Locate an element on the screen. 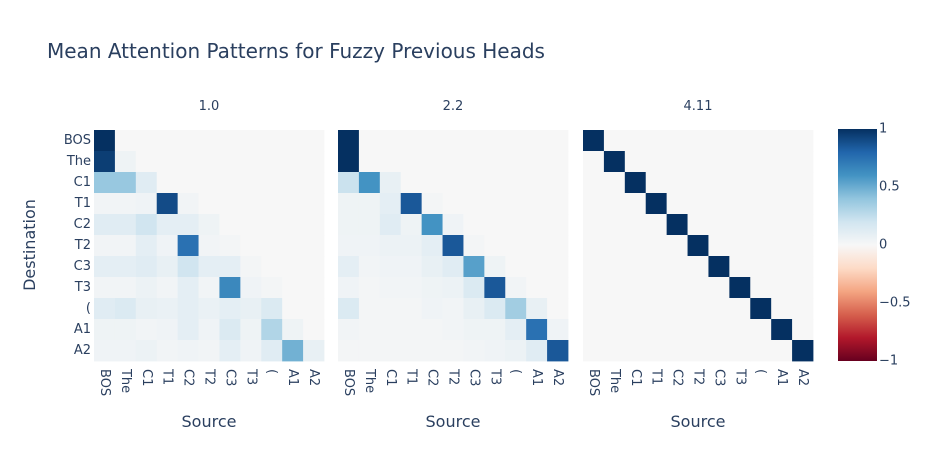 This screenshot has width=934, height=467. heatmap-cell-r7-c9 is located at coordinates (782, 288).